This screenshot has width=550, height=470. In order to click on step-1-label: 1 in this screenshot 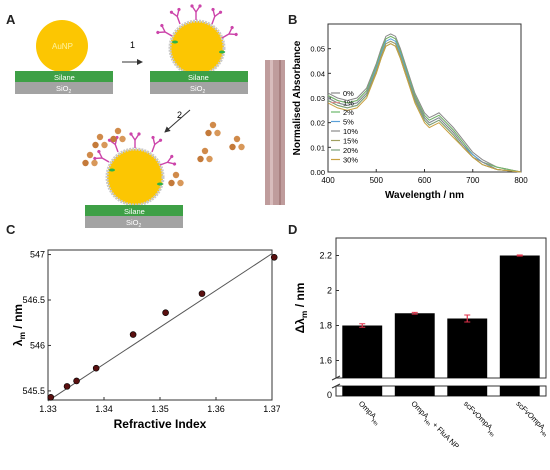, I will do `click(132, 45)`.